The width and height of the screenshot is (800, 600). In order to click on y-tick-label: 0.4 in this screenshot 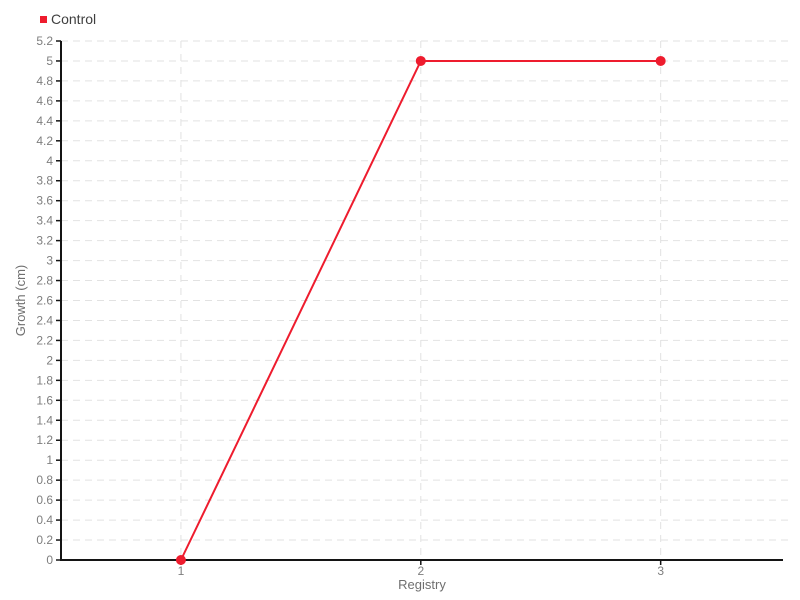, I will do `click(44, 520)`.